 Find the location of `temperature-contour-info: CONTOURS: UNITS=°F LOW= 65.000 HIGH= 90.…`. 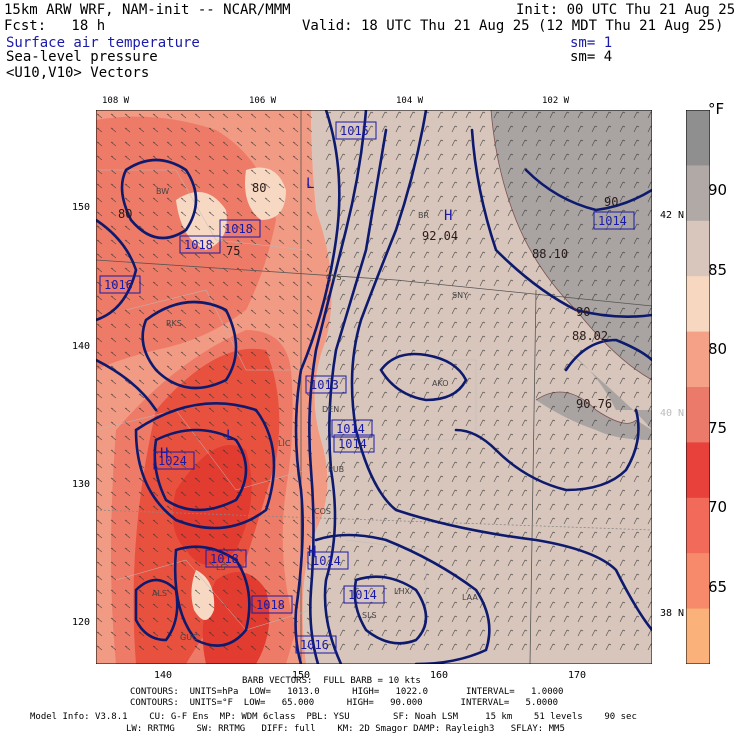

temperature-contour-info: CONTOURS: UNITS=°F LOW= 65.000 HIGH= 90.… is located at coordinates (344, 703).